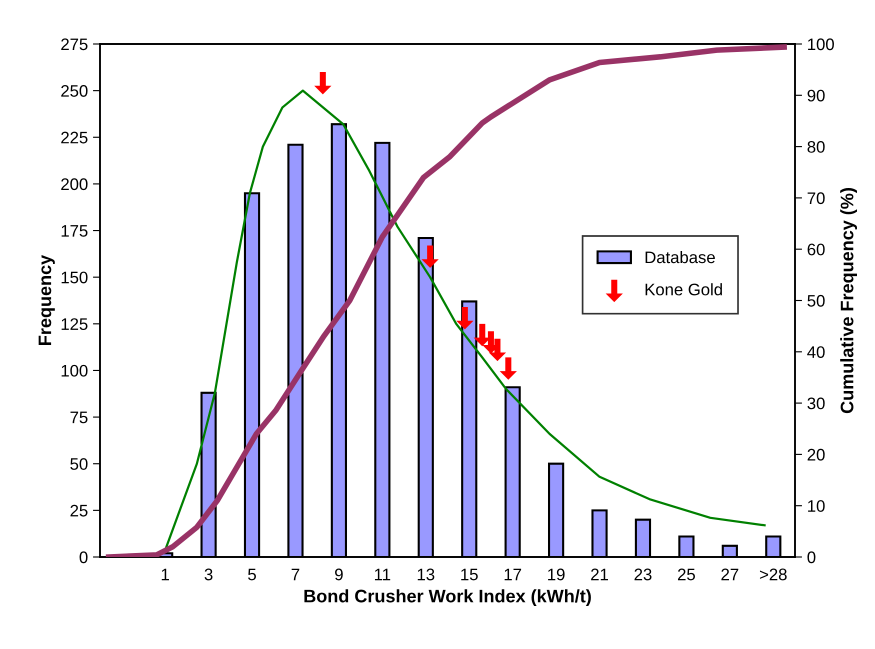 Image resolution: width=875 pixels, height=649 pixels. What do you see at coordinates (75, 370) in the screenshot?
I see `y-tick-label: 100` at bounding box center [75, 370].